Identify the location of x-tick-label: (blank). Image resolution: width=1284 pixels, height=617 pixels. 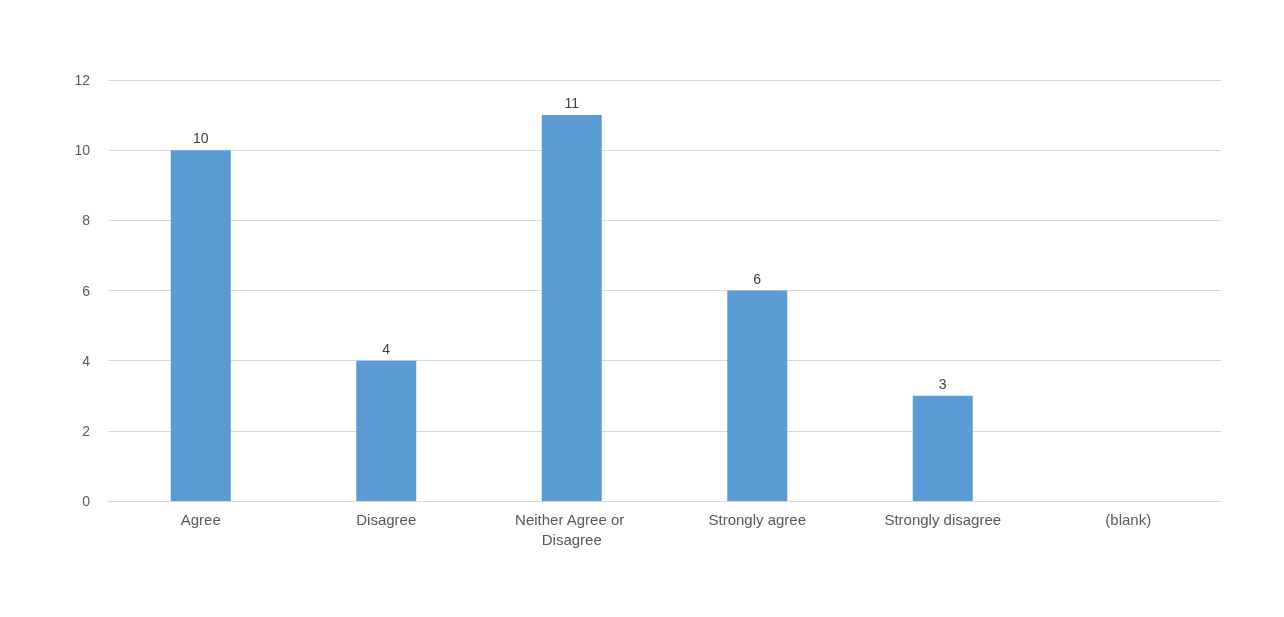
(1128, 519).